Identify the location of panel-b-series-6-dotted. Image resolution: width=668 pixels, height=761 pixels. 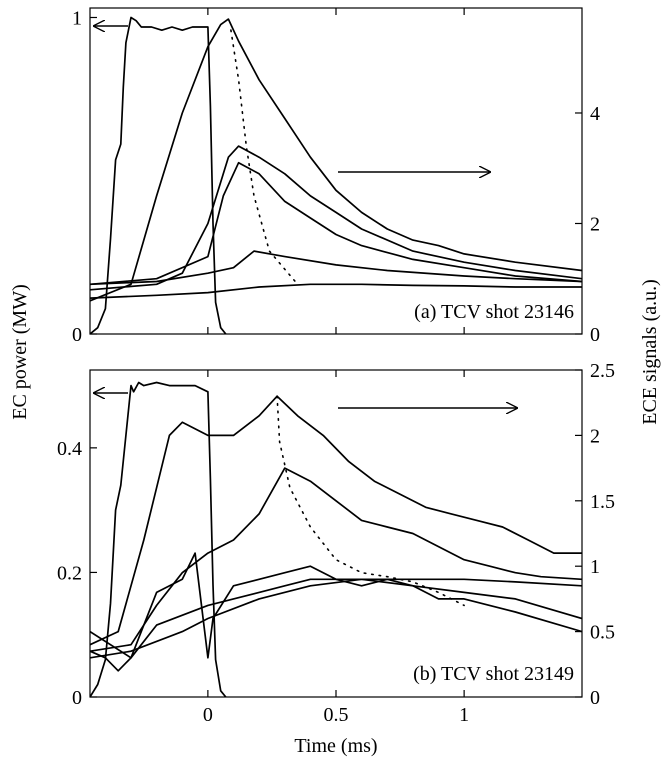
(370, 501).